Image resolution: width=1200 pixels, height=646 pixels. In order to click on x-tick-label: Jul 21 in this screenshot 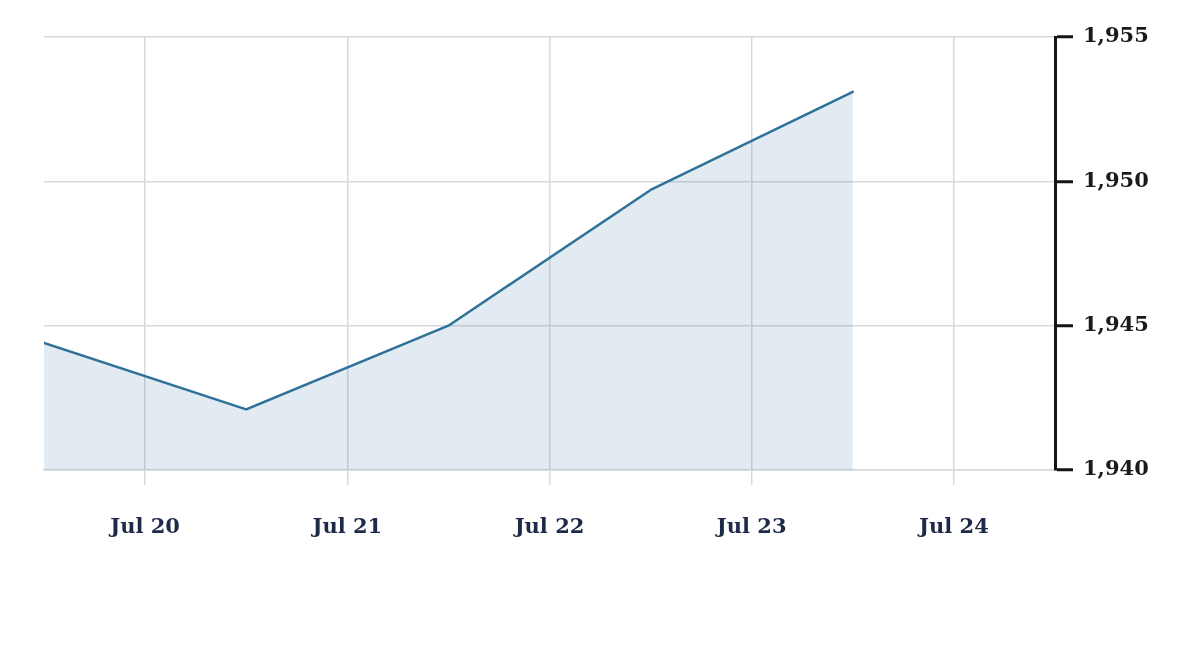, I will do `click(346, 526)`.